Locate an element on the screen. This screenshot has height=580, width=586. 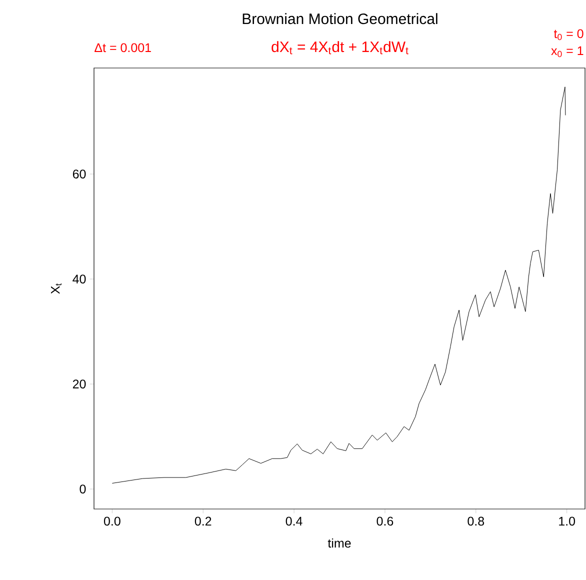
text: x$_{0}$ = 1 is located at coordinates (567, 52).